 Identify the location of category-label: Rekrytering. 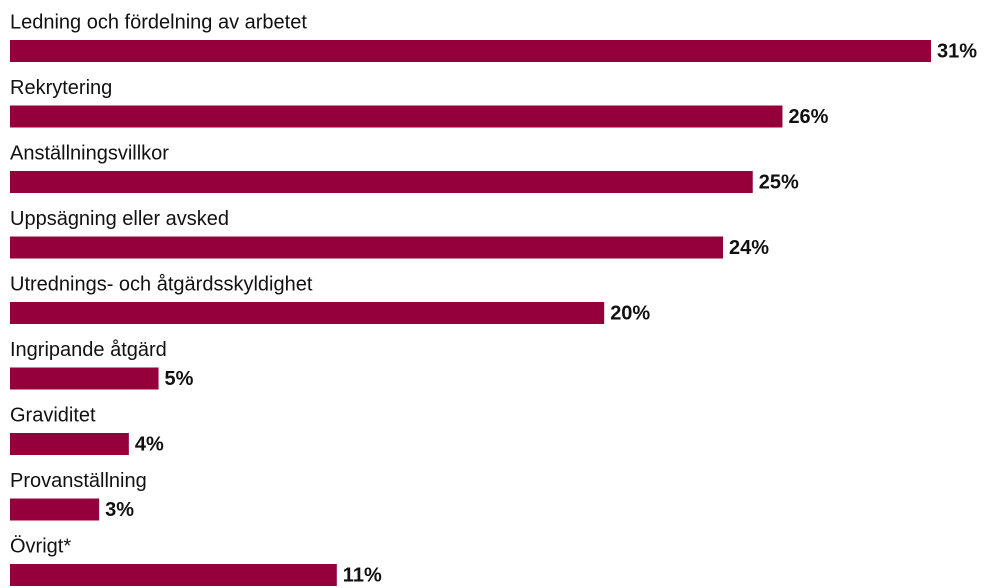
(61, 88).